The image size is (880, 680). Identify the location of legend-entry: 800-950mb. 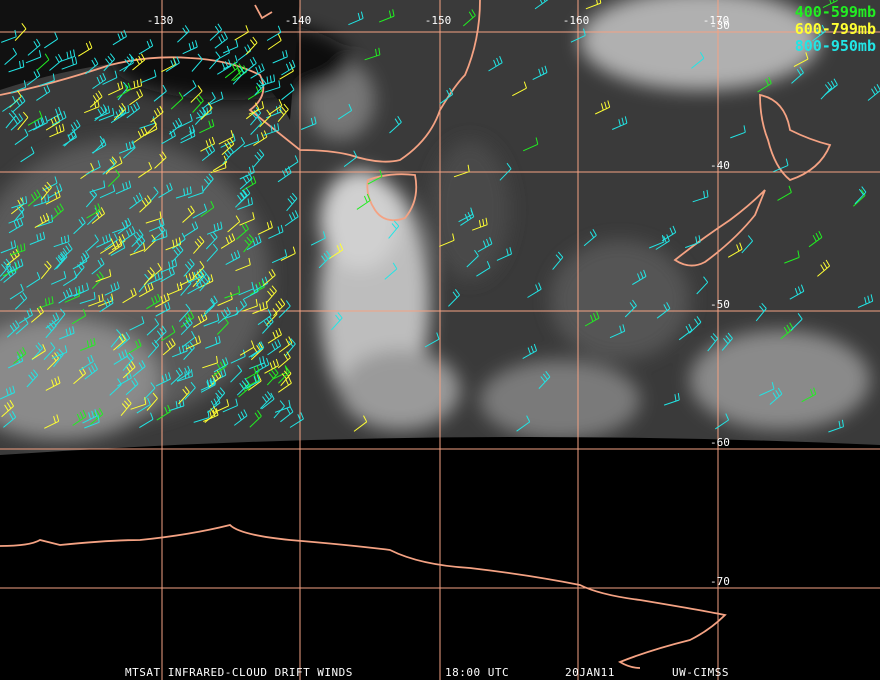
(835, 46).